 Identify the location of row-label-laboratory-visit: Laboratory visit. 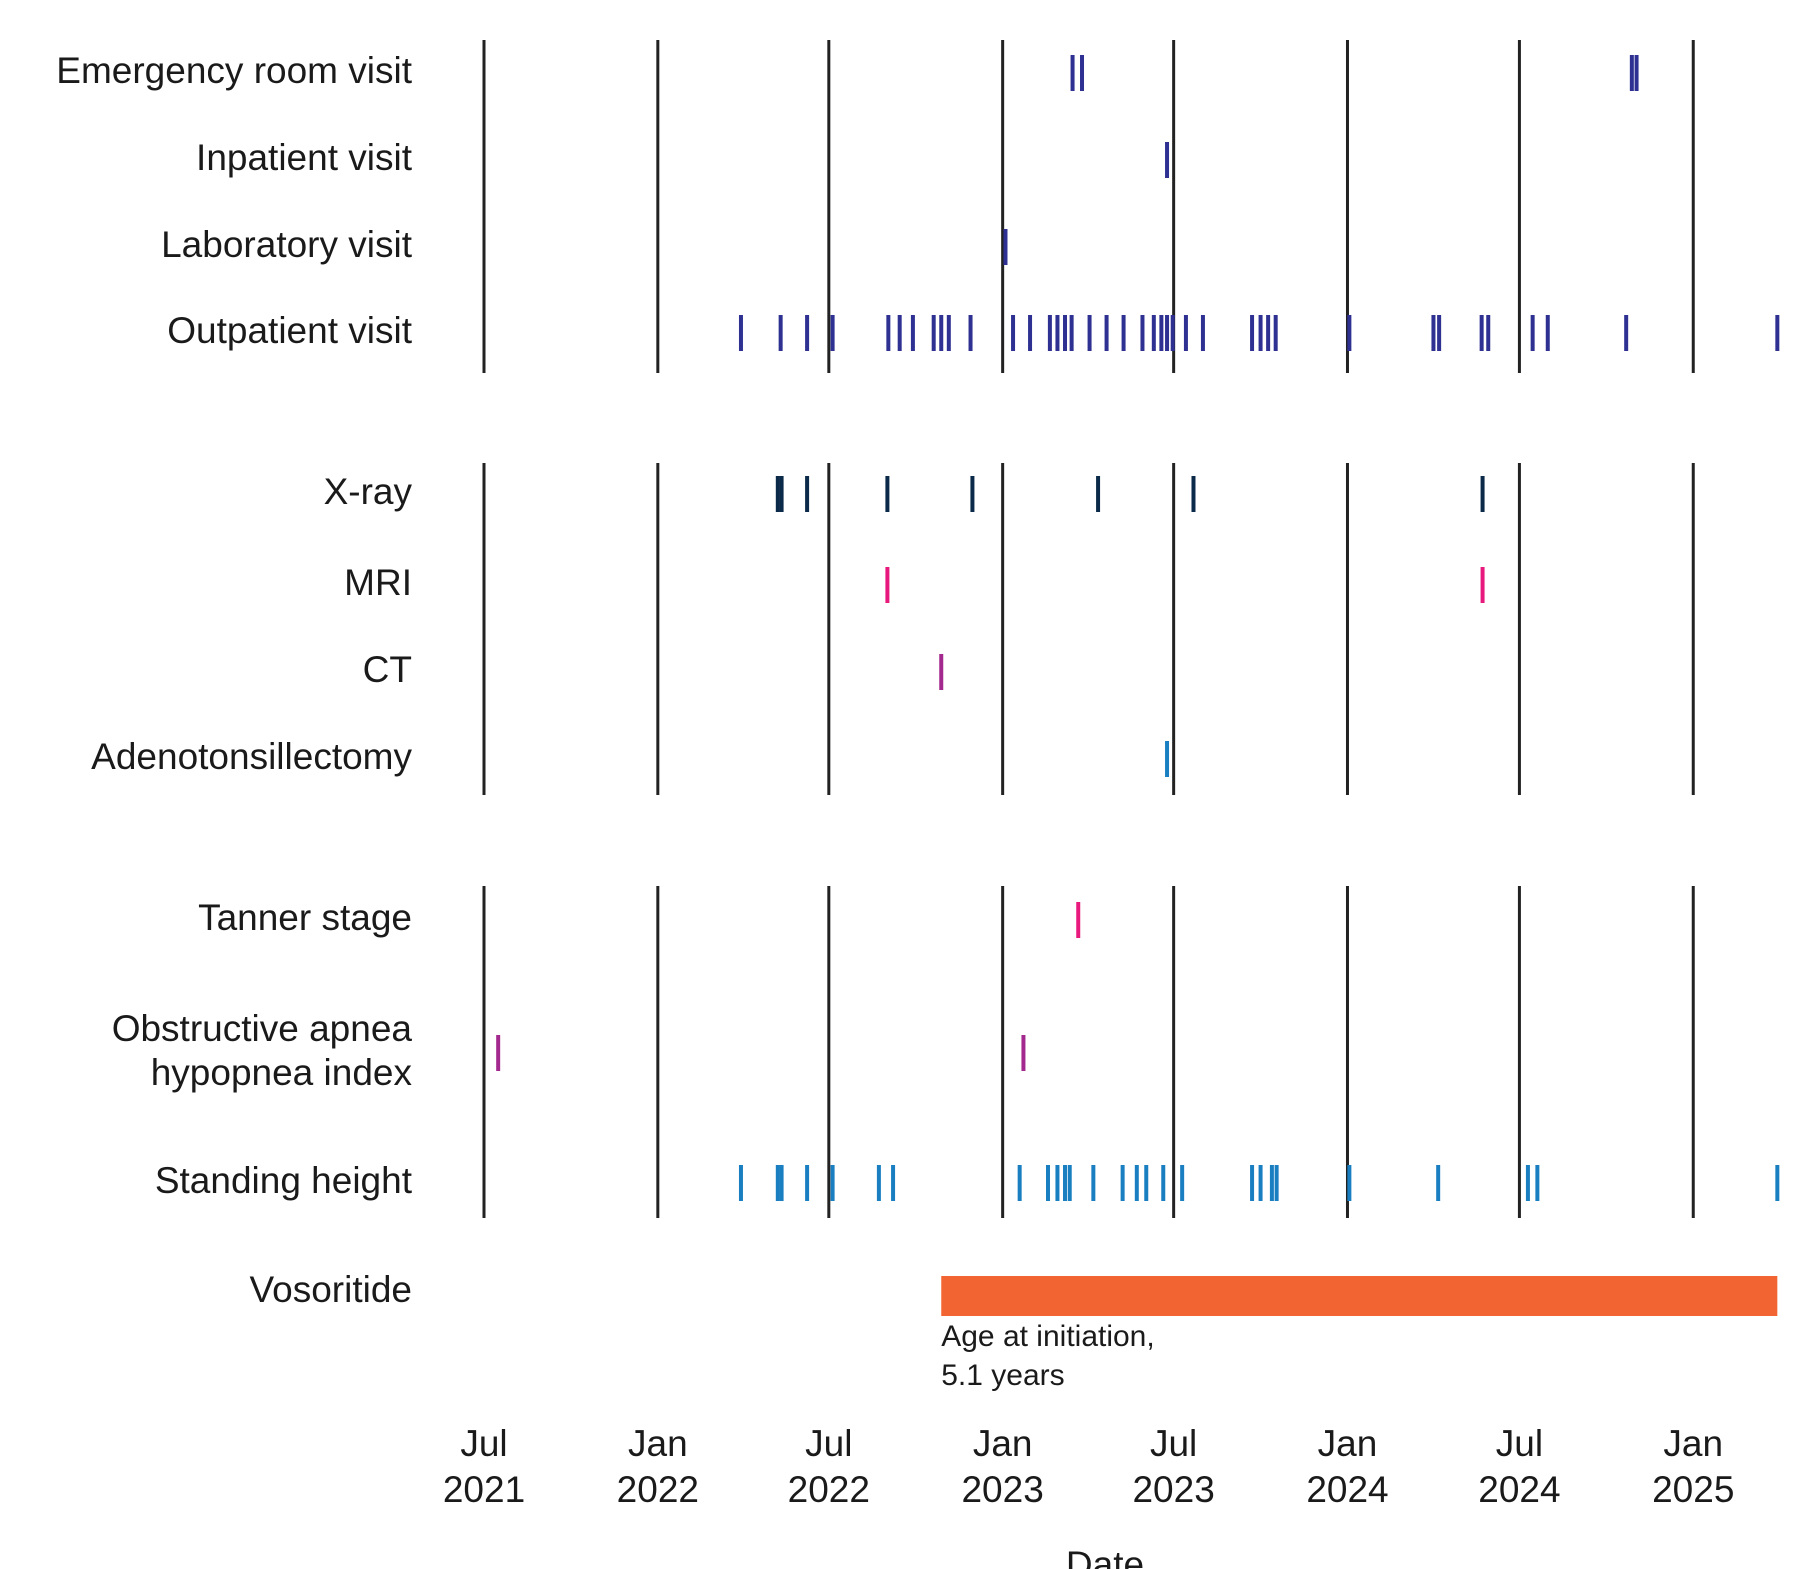
(287, 244).